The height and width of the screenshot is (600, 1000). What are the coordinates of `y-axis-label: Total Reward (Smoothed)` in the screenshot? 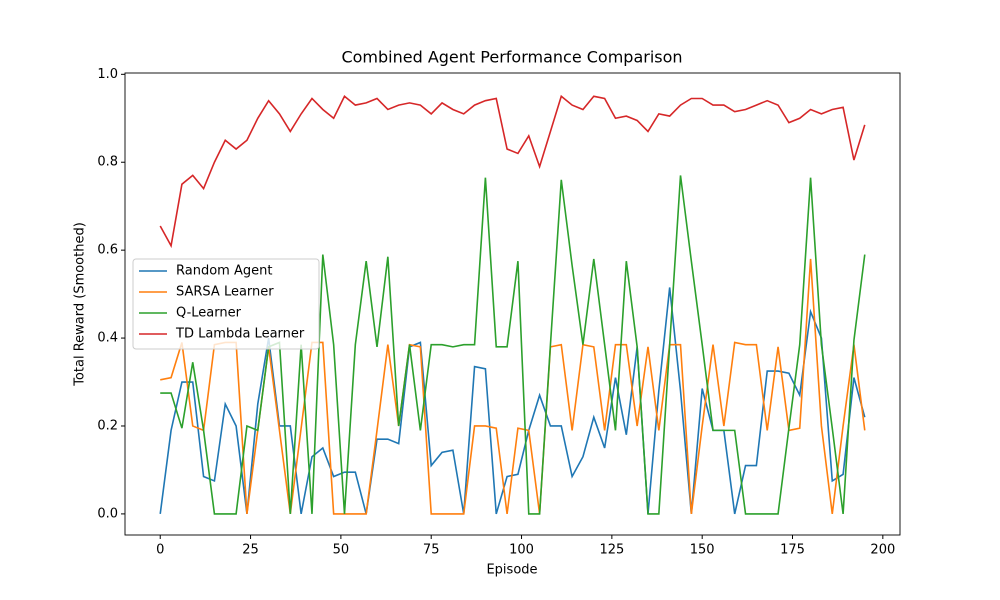 It's located at (80, 304).